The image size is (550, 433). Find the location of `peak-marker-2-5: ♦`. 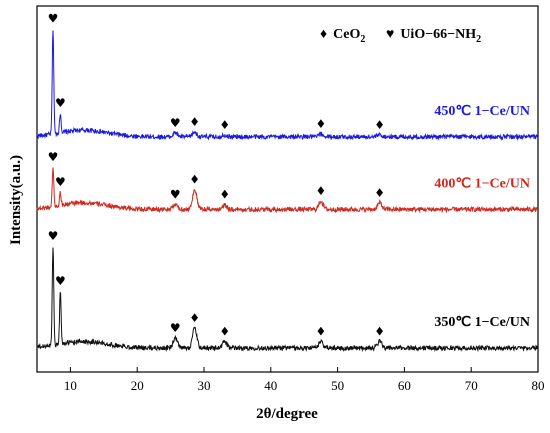

peak-marker-2-5: ♦ is located at coordinates (321, 331).